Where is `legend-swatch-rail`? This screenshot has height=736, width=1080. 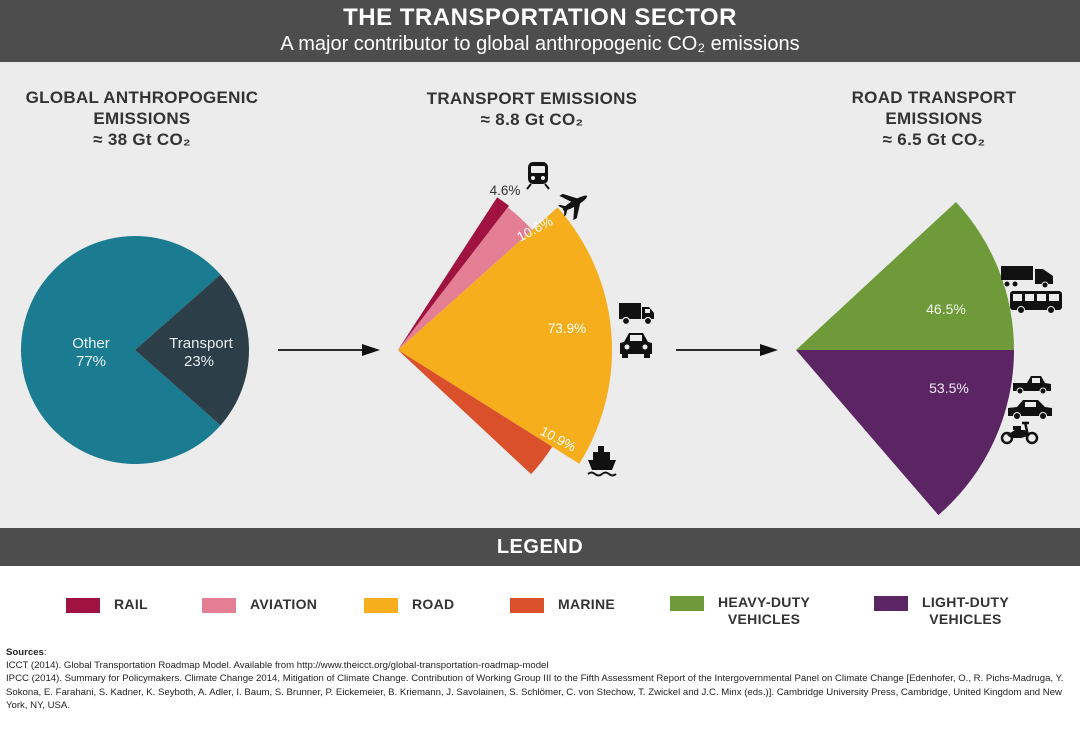 legend-swatch-rail is located at coordinates (83, 605).